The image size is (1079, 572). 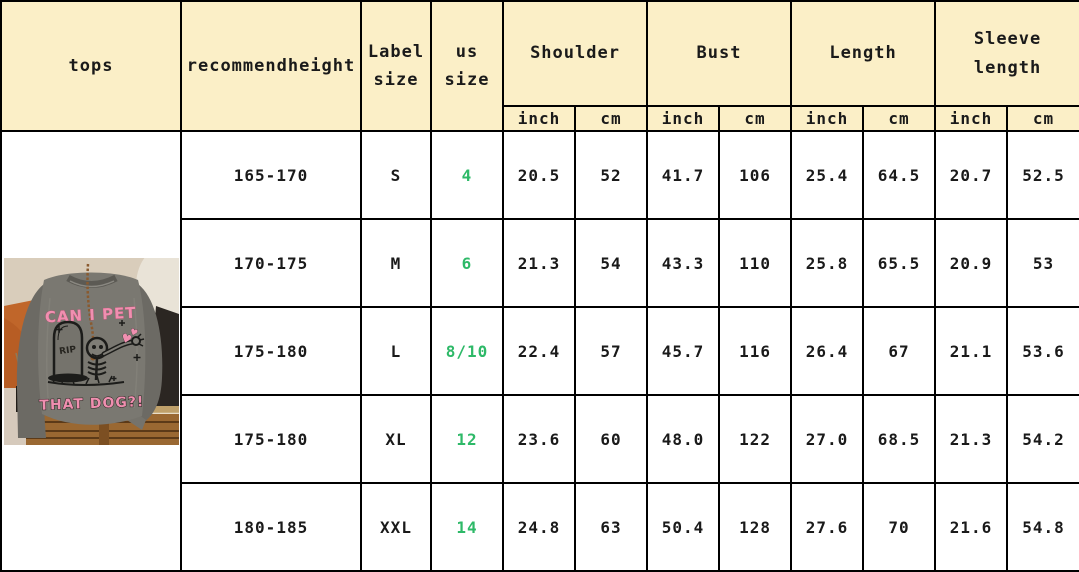 I want to click on table-cell: 64.5, so click(x=899, y=175).